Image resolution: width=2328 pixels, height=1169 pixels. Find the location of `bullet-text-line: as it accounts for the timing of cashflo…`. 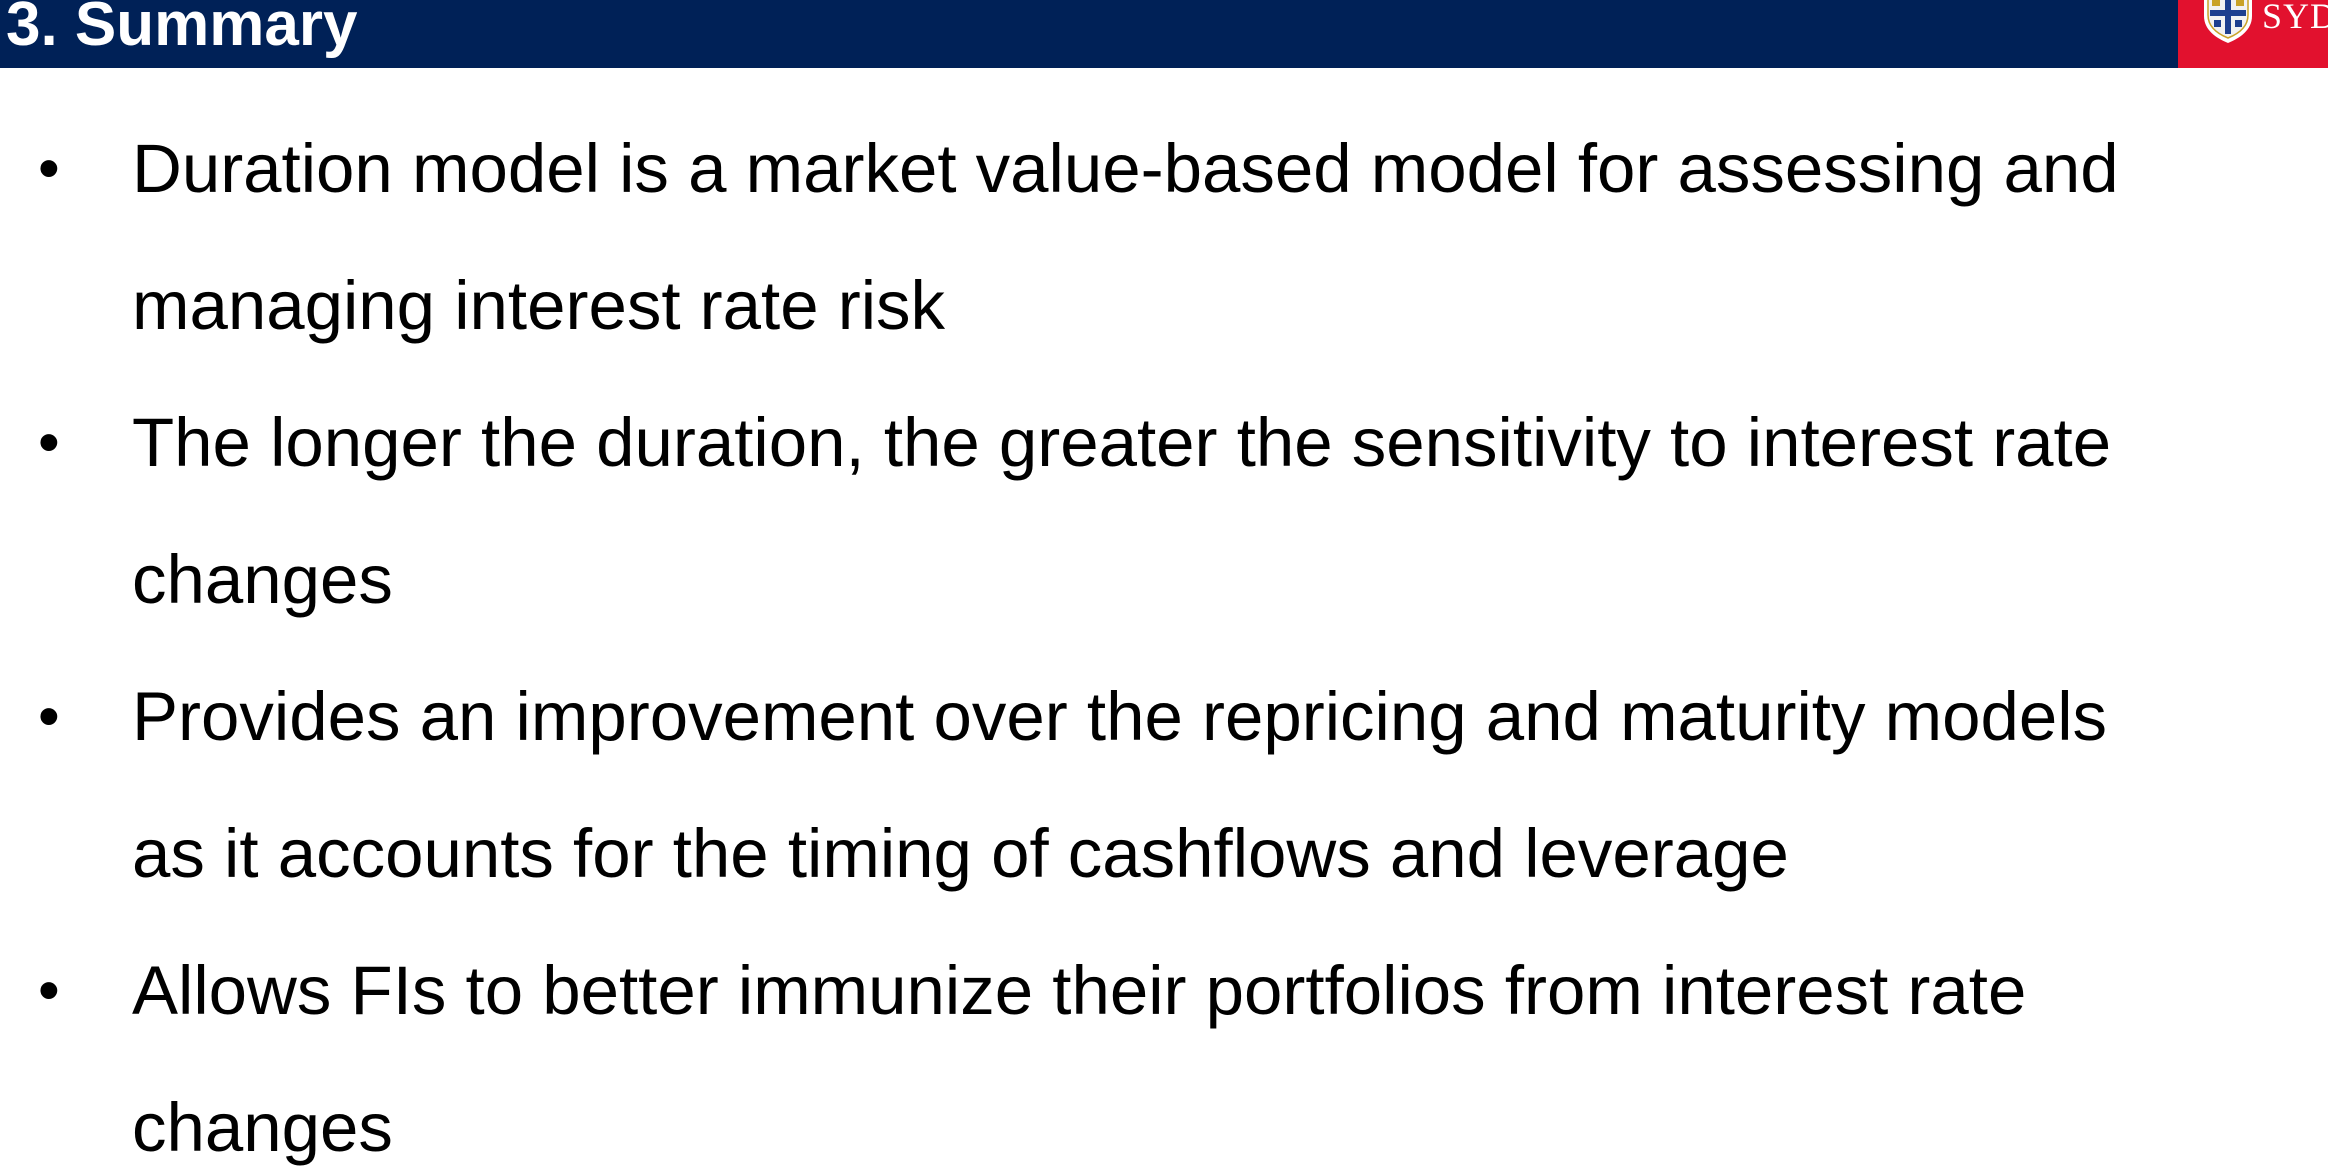

bullet-text-line: as it accounts for the timing of cashflo… is located at coordinates (960, 853).